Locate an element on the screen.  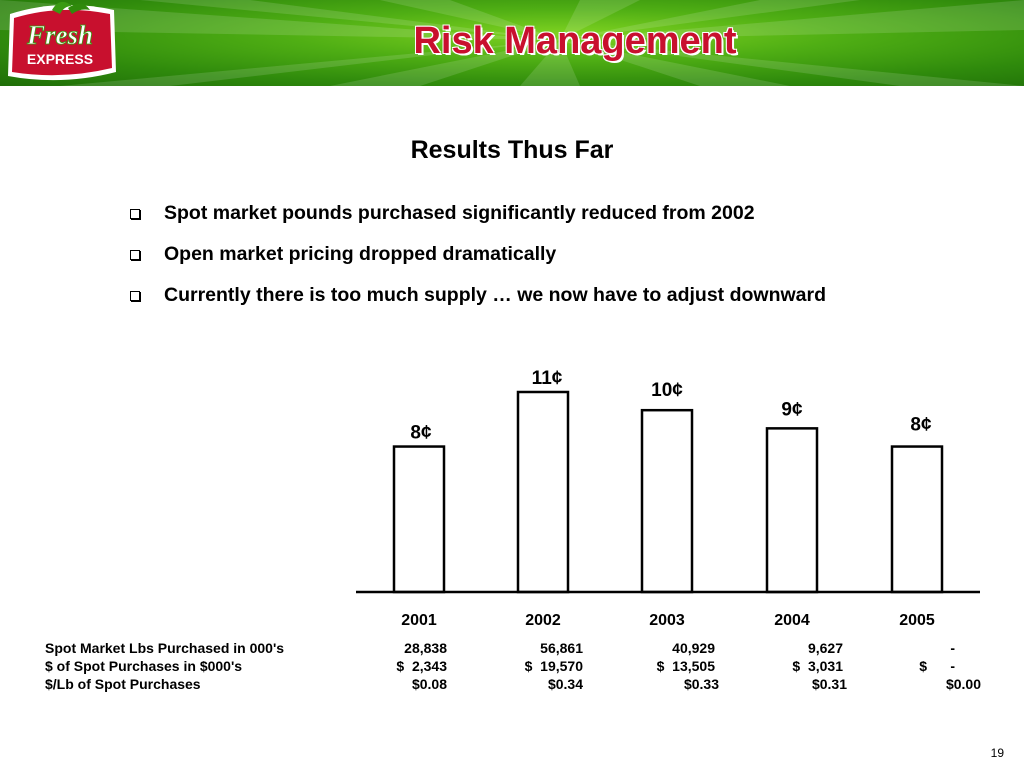
x-tick-label: 2005 is located at coordinates (917, 620).